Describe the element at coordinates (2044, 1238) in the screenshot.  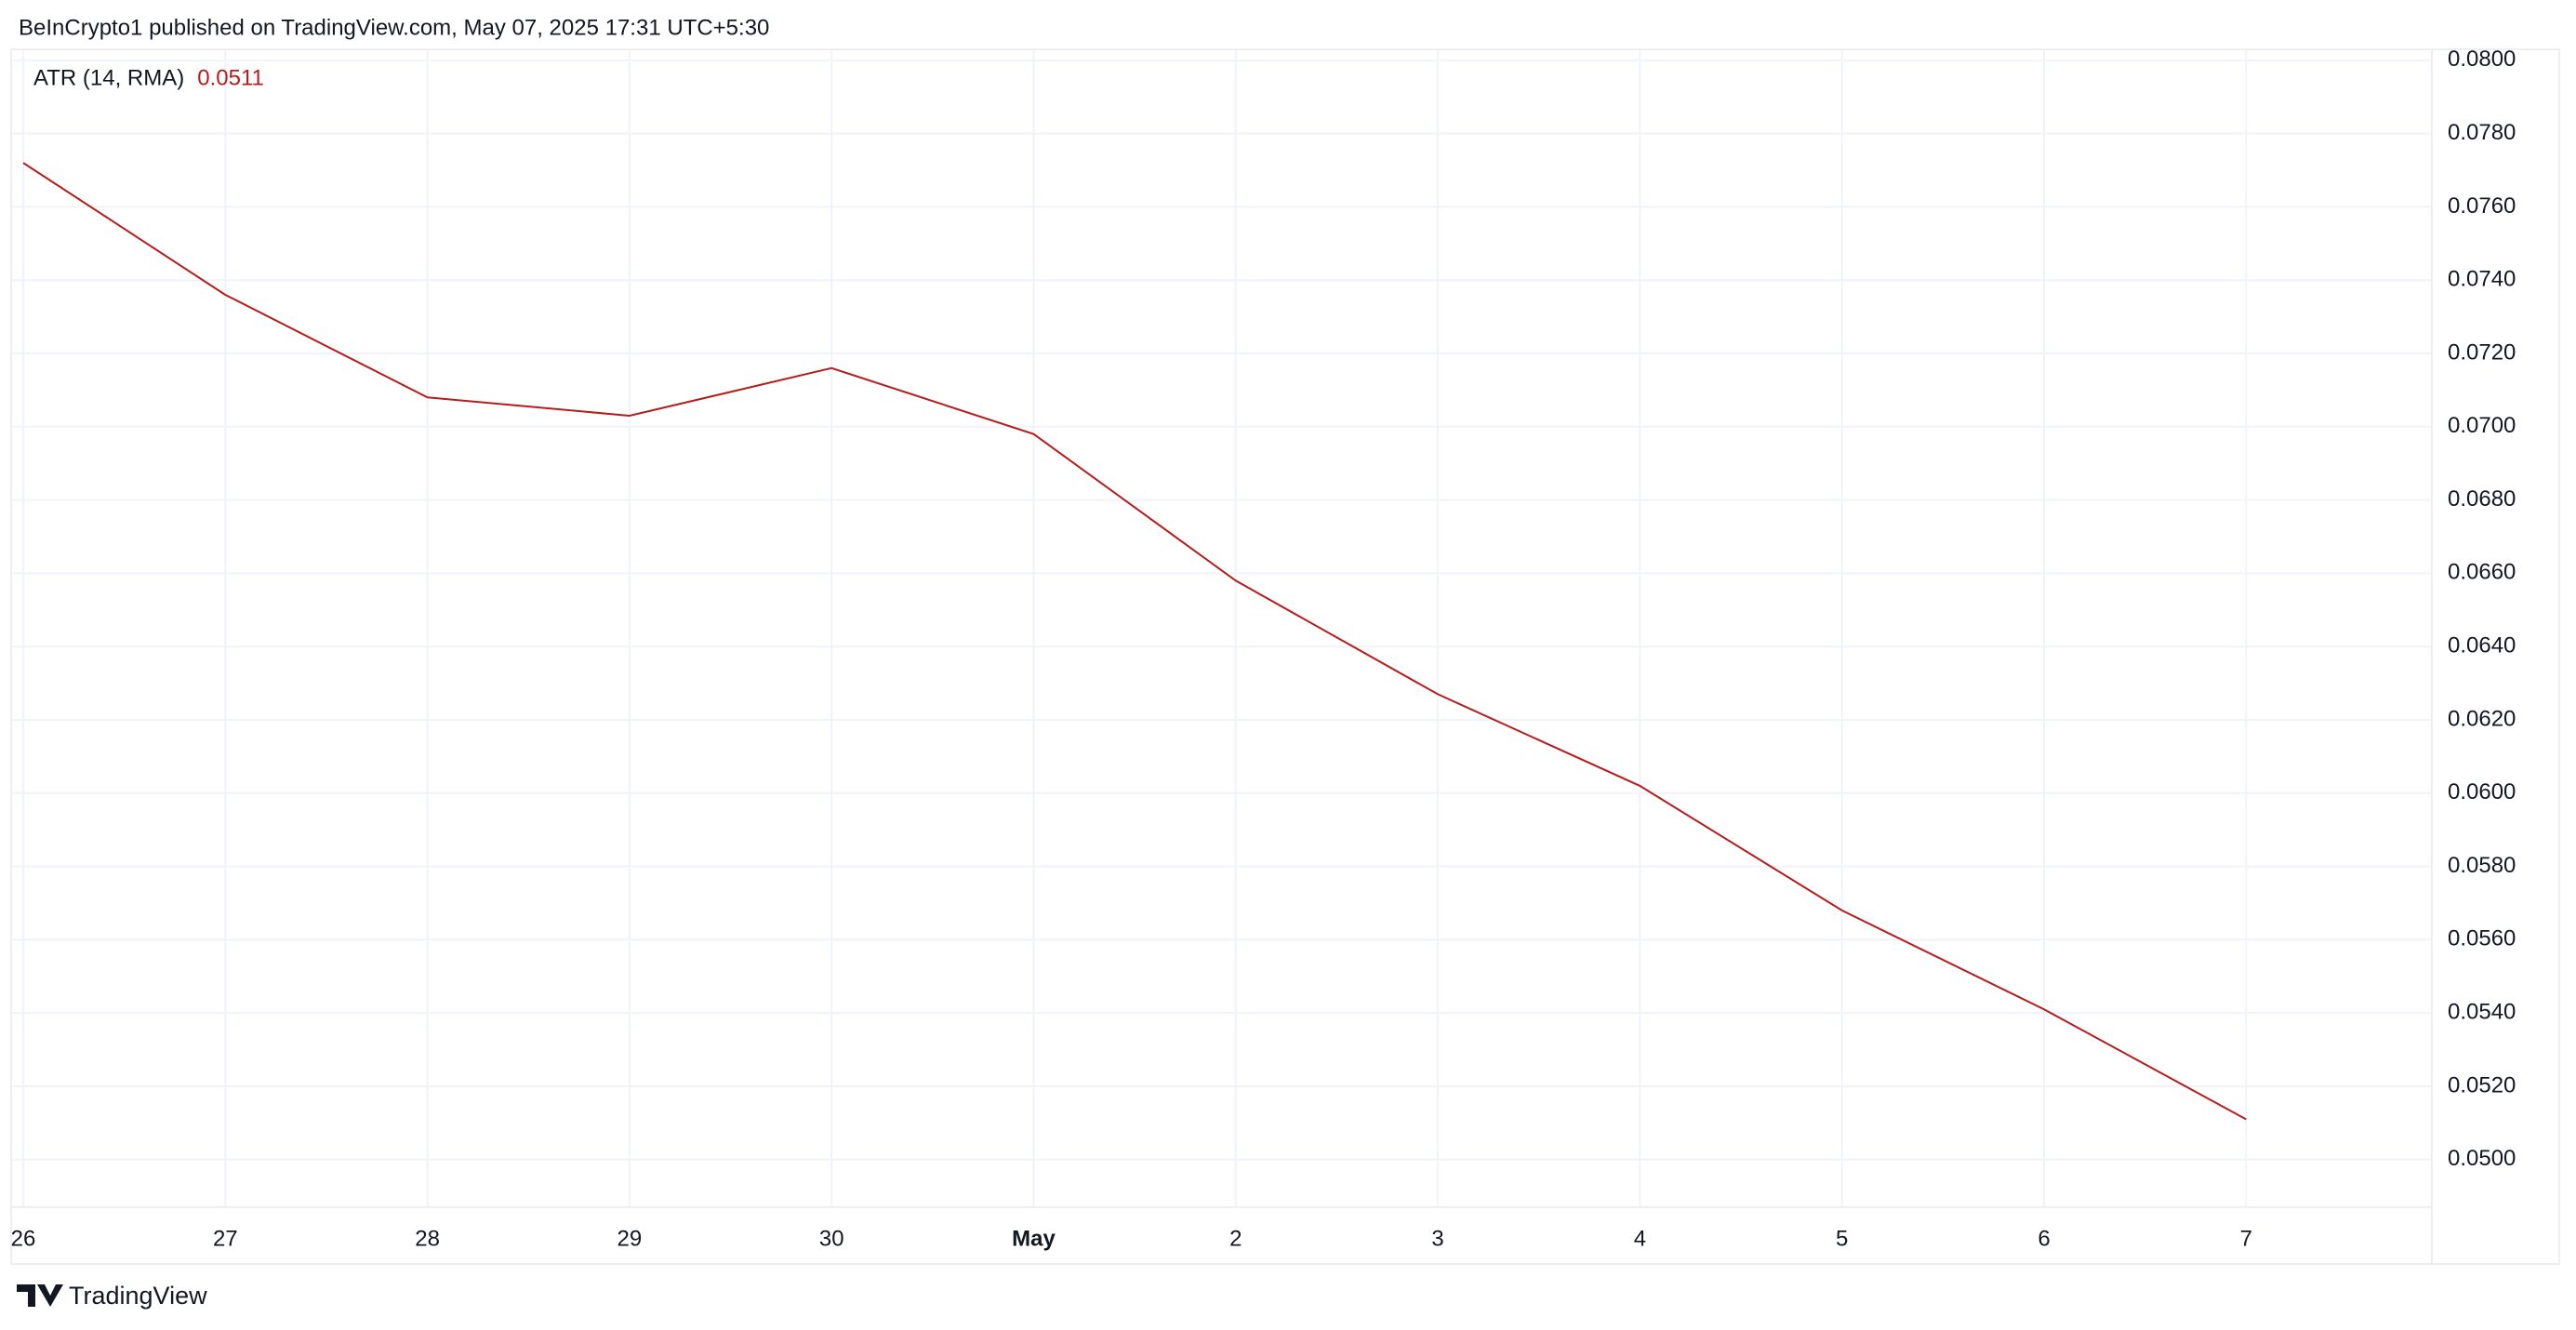
I see `x-tick-label: 6` at that location.